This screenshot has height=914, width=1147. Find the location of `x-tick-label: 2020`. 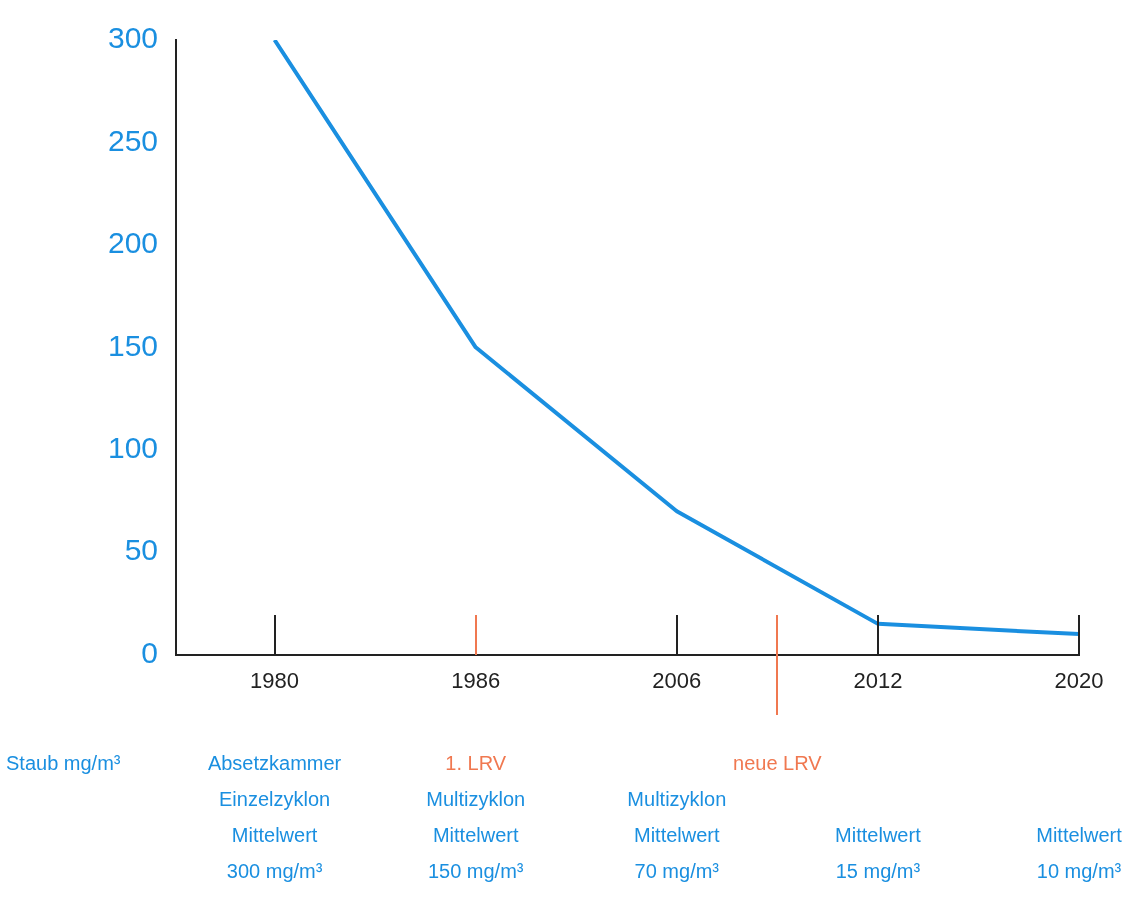

x-tick-label: 2020 is located at coordinates (1079, 680).